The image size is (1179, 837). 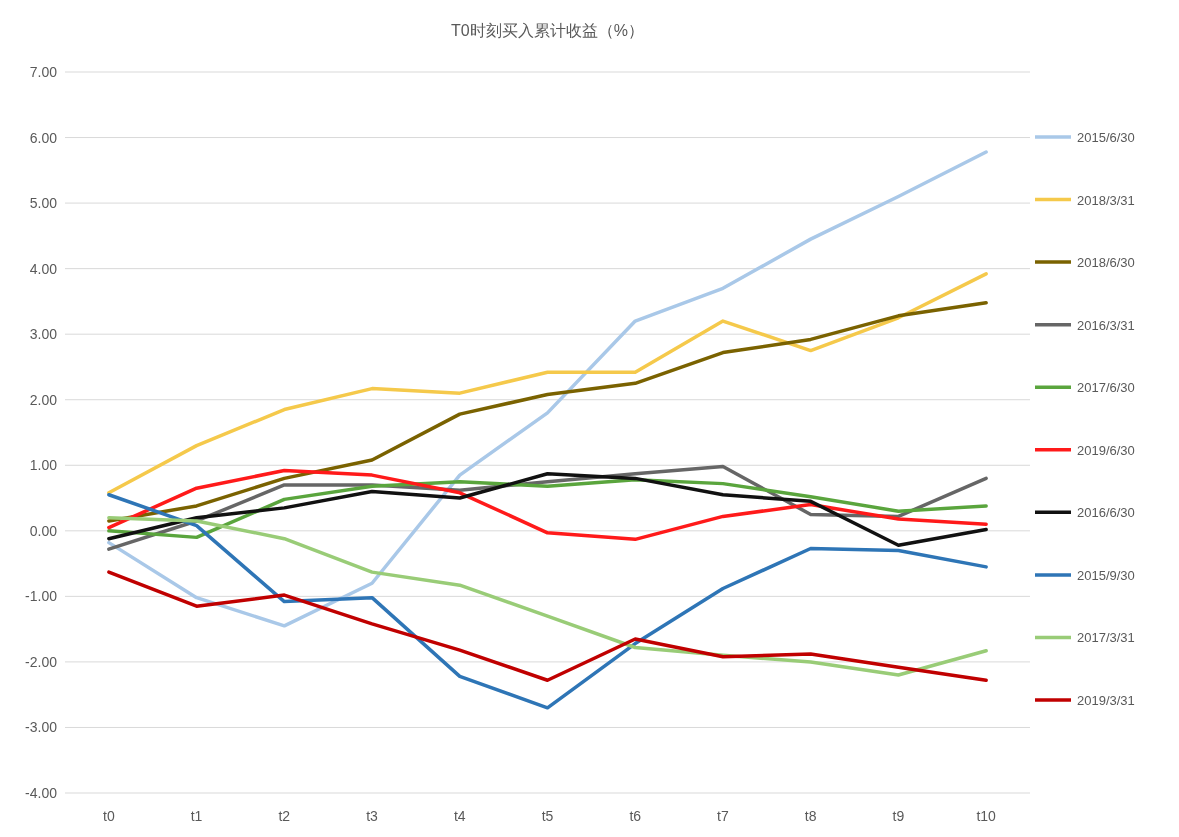 What do you see at coordinates (898, 816) in the screenshot?
I see `x-tick-label: t9` at bounding box center [898, 816].